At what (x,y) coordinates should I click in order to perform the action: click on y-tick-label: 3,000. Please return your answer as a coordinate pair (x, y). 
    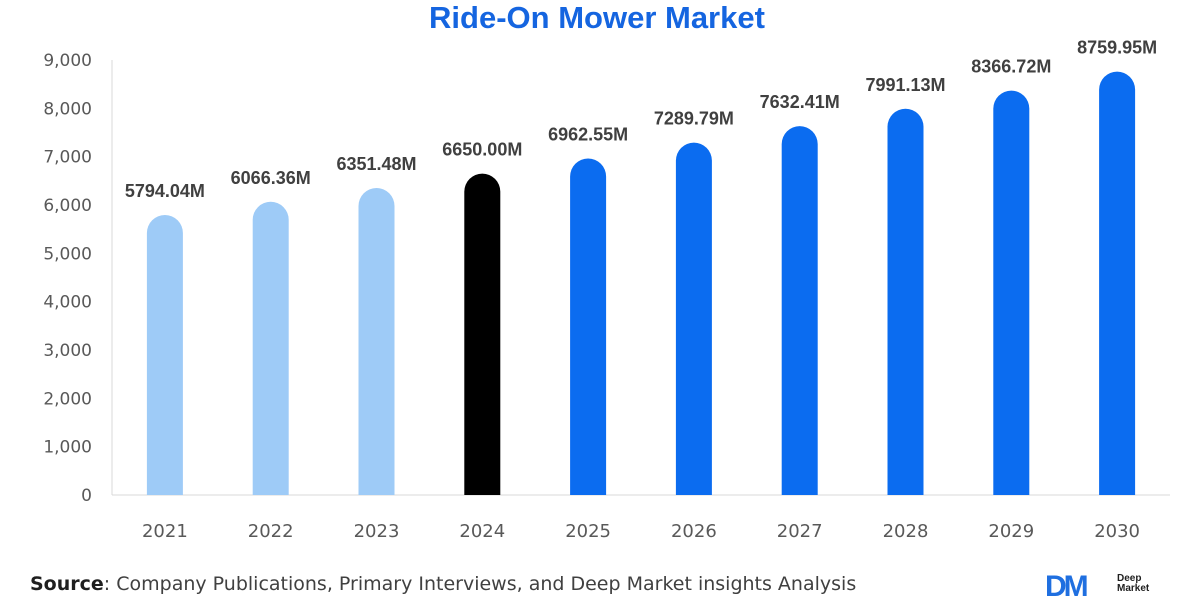
    Looking at the image, I should click on (67, 351).